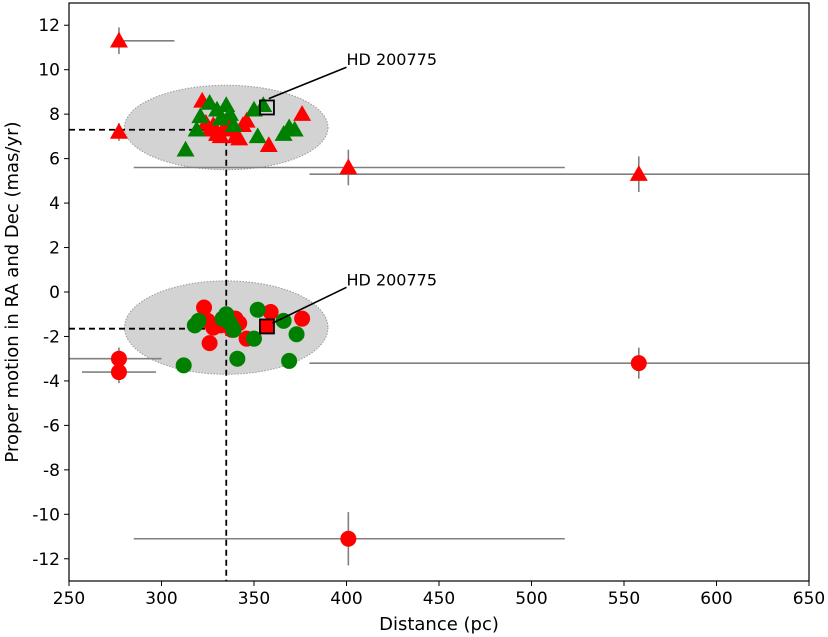 The height and width of the screenshot is (637, 828). I want to click on y-tick-label: -2, so click(51, 337).